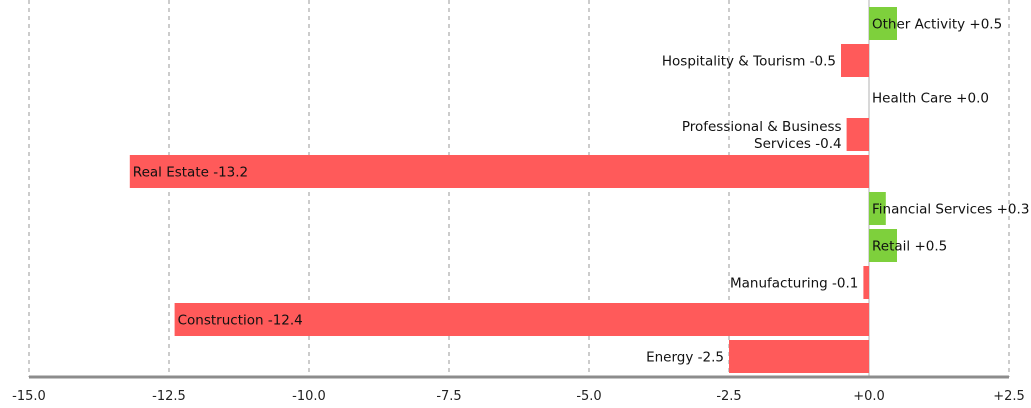 Image resolution: width=1031 pixels, height=408 pixels. I want to click on x-tick-label-2: -10.0, so click(309, 396).